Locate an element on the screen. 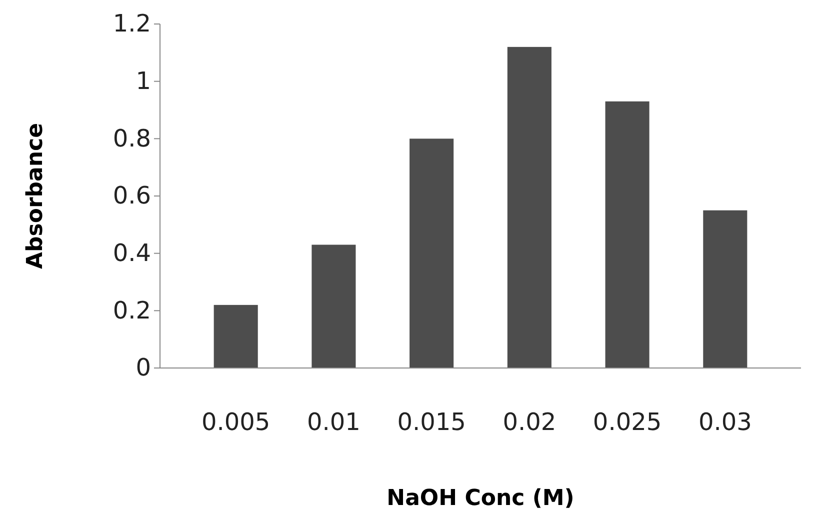  y-tick-label: 0.8 is located at coordinates (131, 138).